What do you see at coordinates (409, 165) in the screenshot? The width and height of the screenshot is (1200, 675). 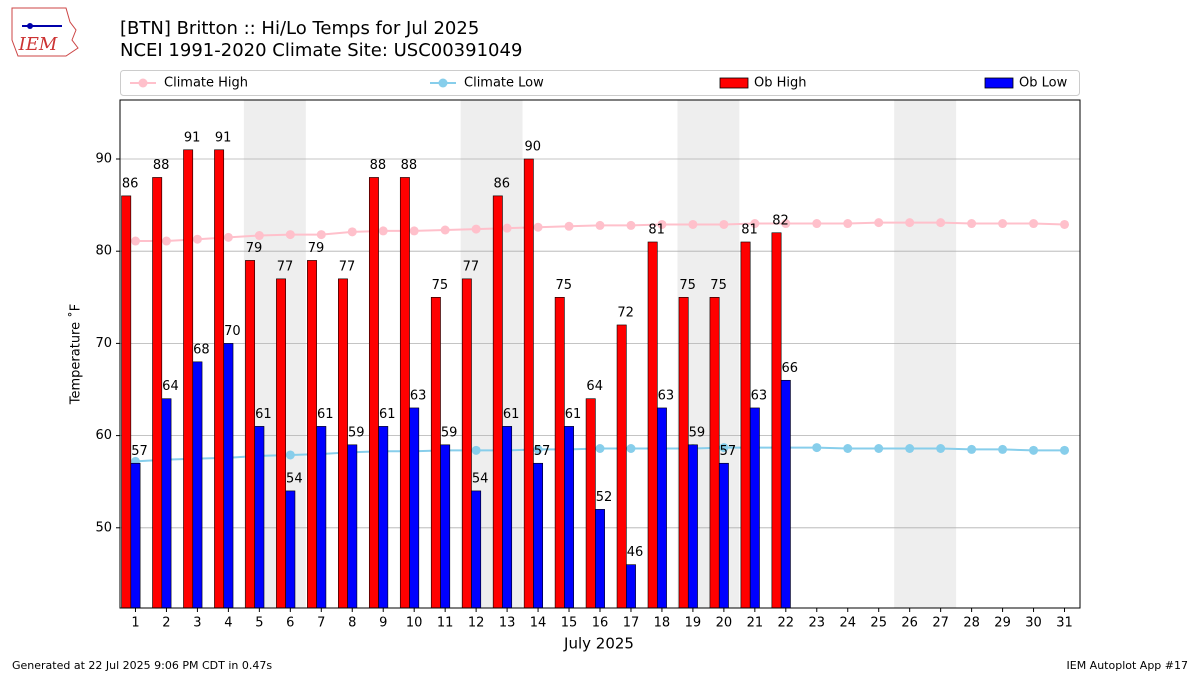 I see `data-label: 88` at bounding box center [409, 165].